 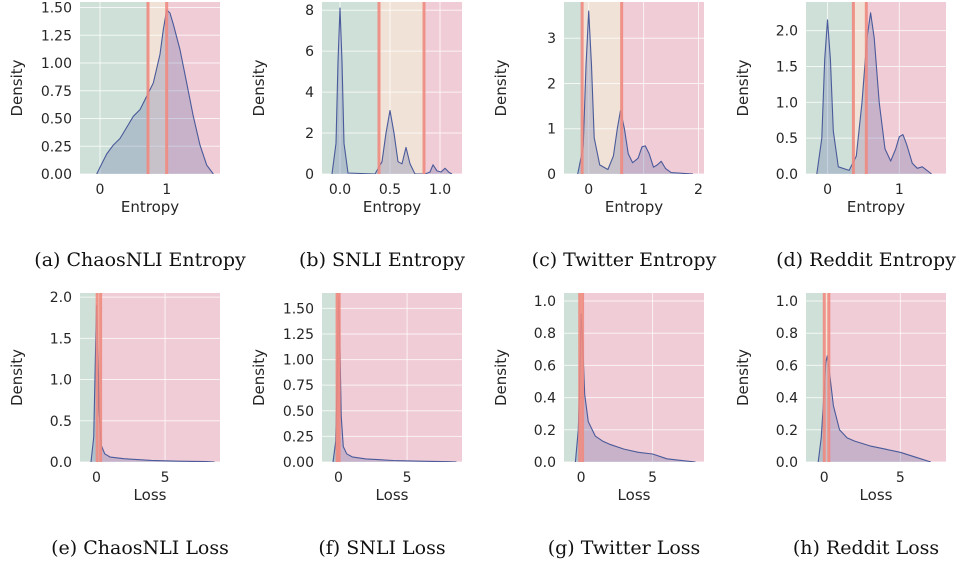 What do you see at coordinates (309, 93) in the screenshot?
I see `y-tick-label: 4` at bounding box center [309, 93].